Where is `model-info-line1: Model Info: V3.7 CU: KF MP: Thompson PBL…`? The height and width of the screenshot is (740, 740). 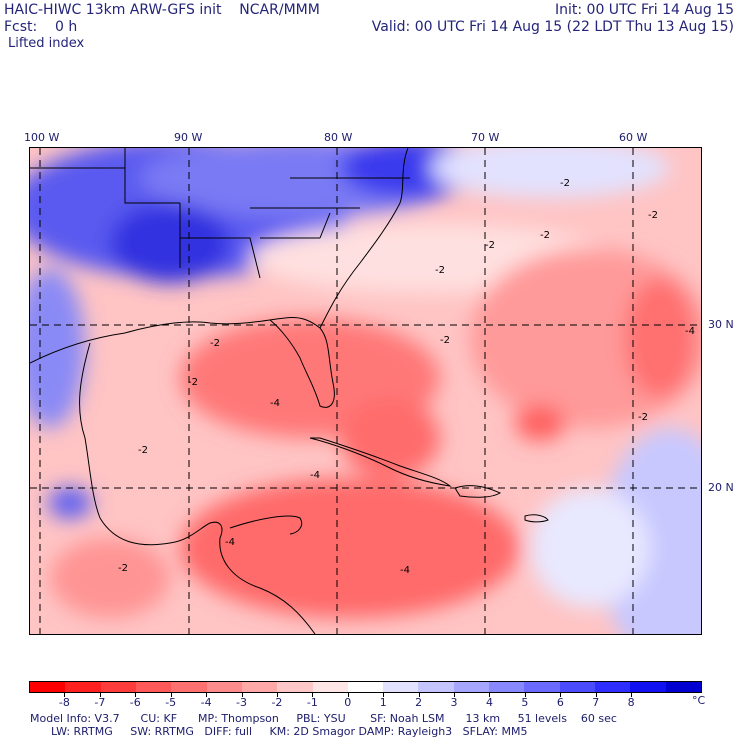 model-info-line1: Model Info: V3.7 CU: KF MP: Thompson PBL… is located at coordinates (323, 718).